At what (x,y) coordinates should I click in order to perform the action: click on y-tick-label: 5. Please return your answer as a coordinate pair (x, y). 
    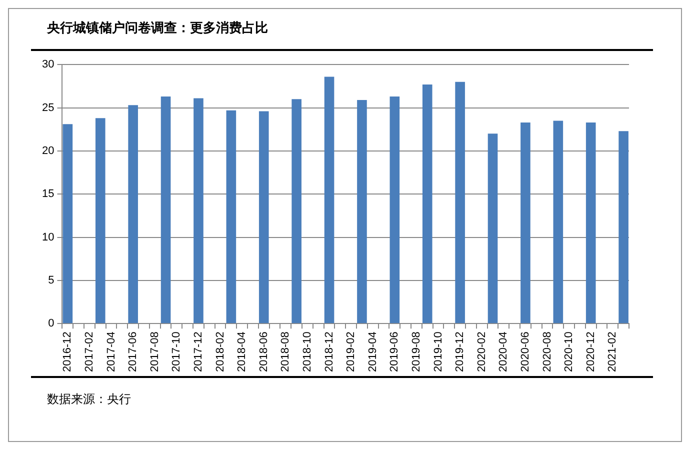
    Looking at the image, I should click on (51, 280).